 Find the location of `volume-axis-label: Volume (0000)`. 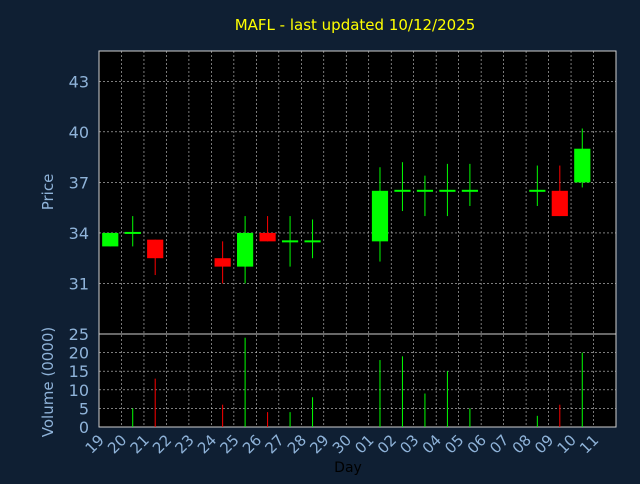

volume-axis-label: Volume (0000) is located at coordinates (48, 382).